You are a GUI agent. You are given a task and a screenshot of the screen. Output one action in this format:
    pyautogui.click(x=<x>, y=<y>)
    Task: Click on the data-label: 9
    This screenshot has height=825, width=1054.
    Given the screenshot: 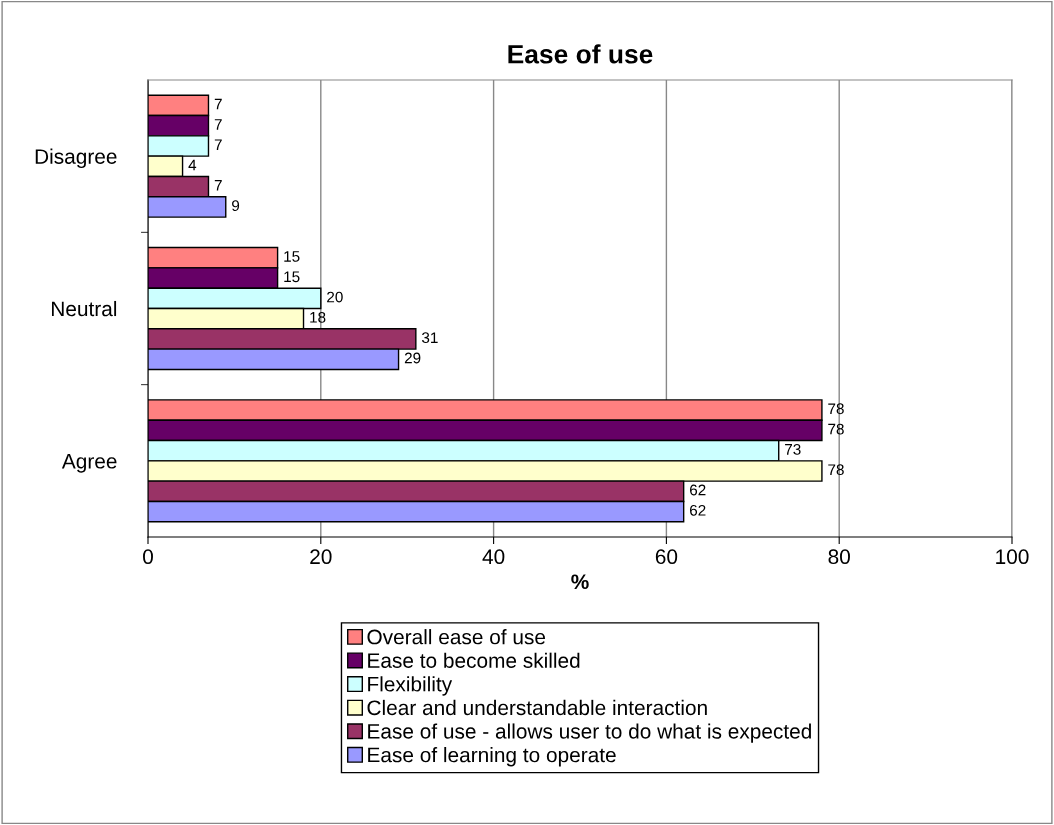 What is the action you would take?
    pyautogui.click(x=236, y=206)
    